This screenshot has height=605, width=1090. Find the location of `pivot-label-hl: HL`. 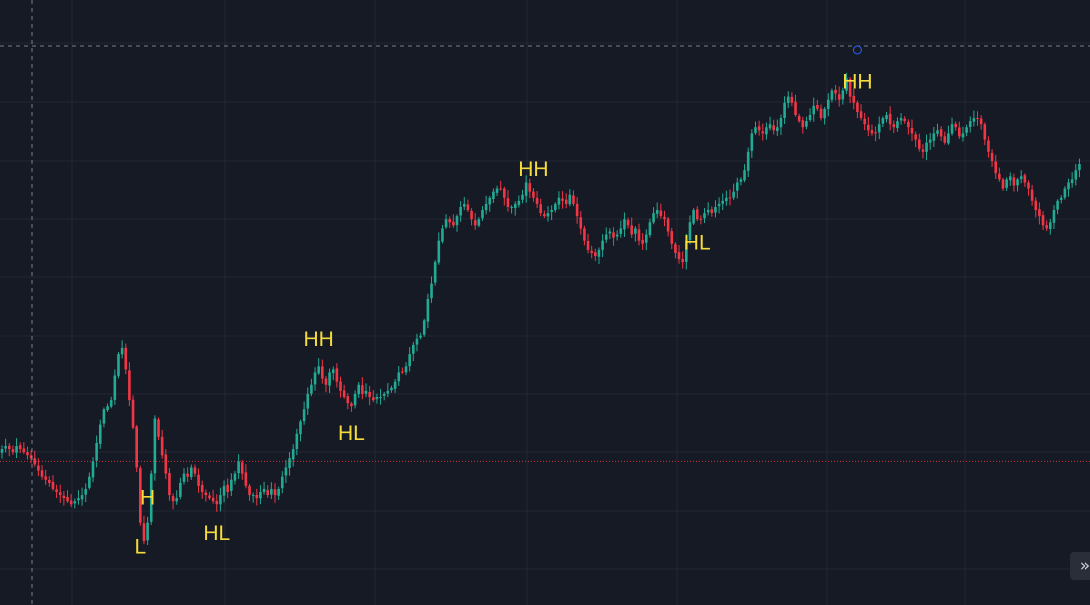

pivot-label-hl: HL is located at coordinates (697, 242).